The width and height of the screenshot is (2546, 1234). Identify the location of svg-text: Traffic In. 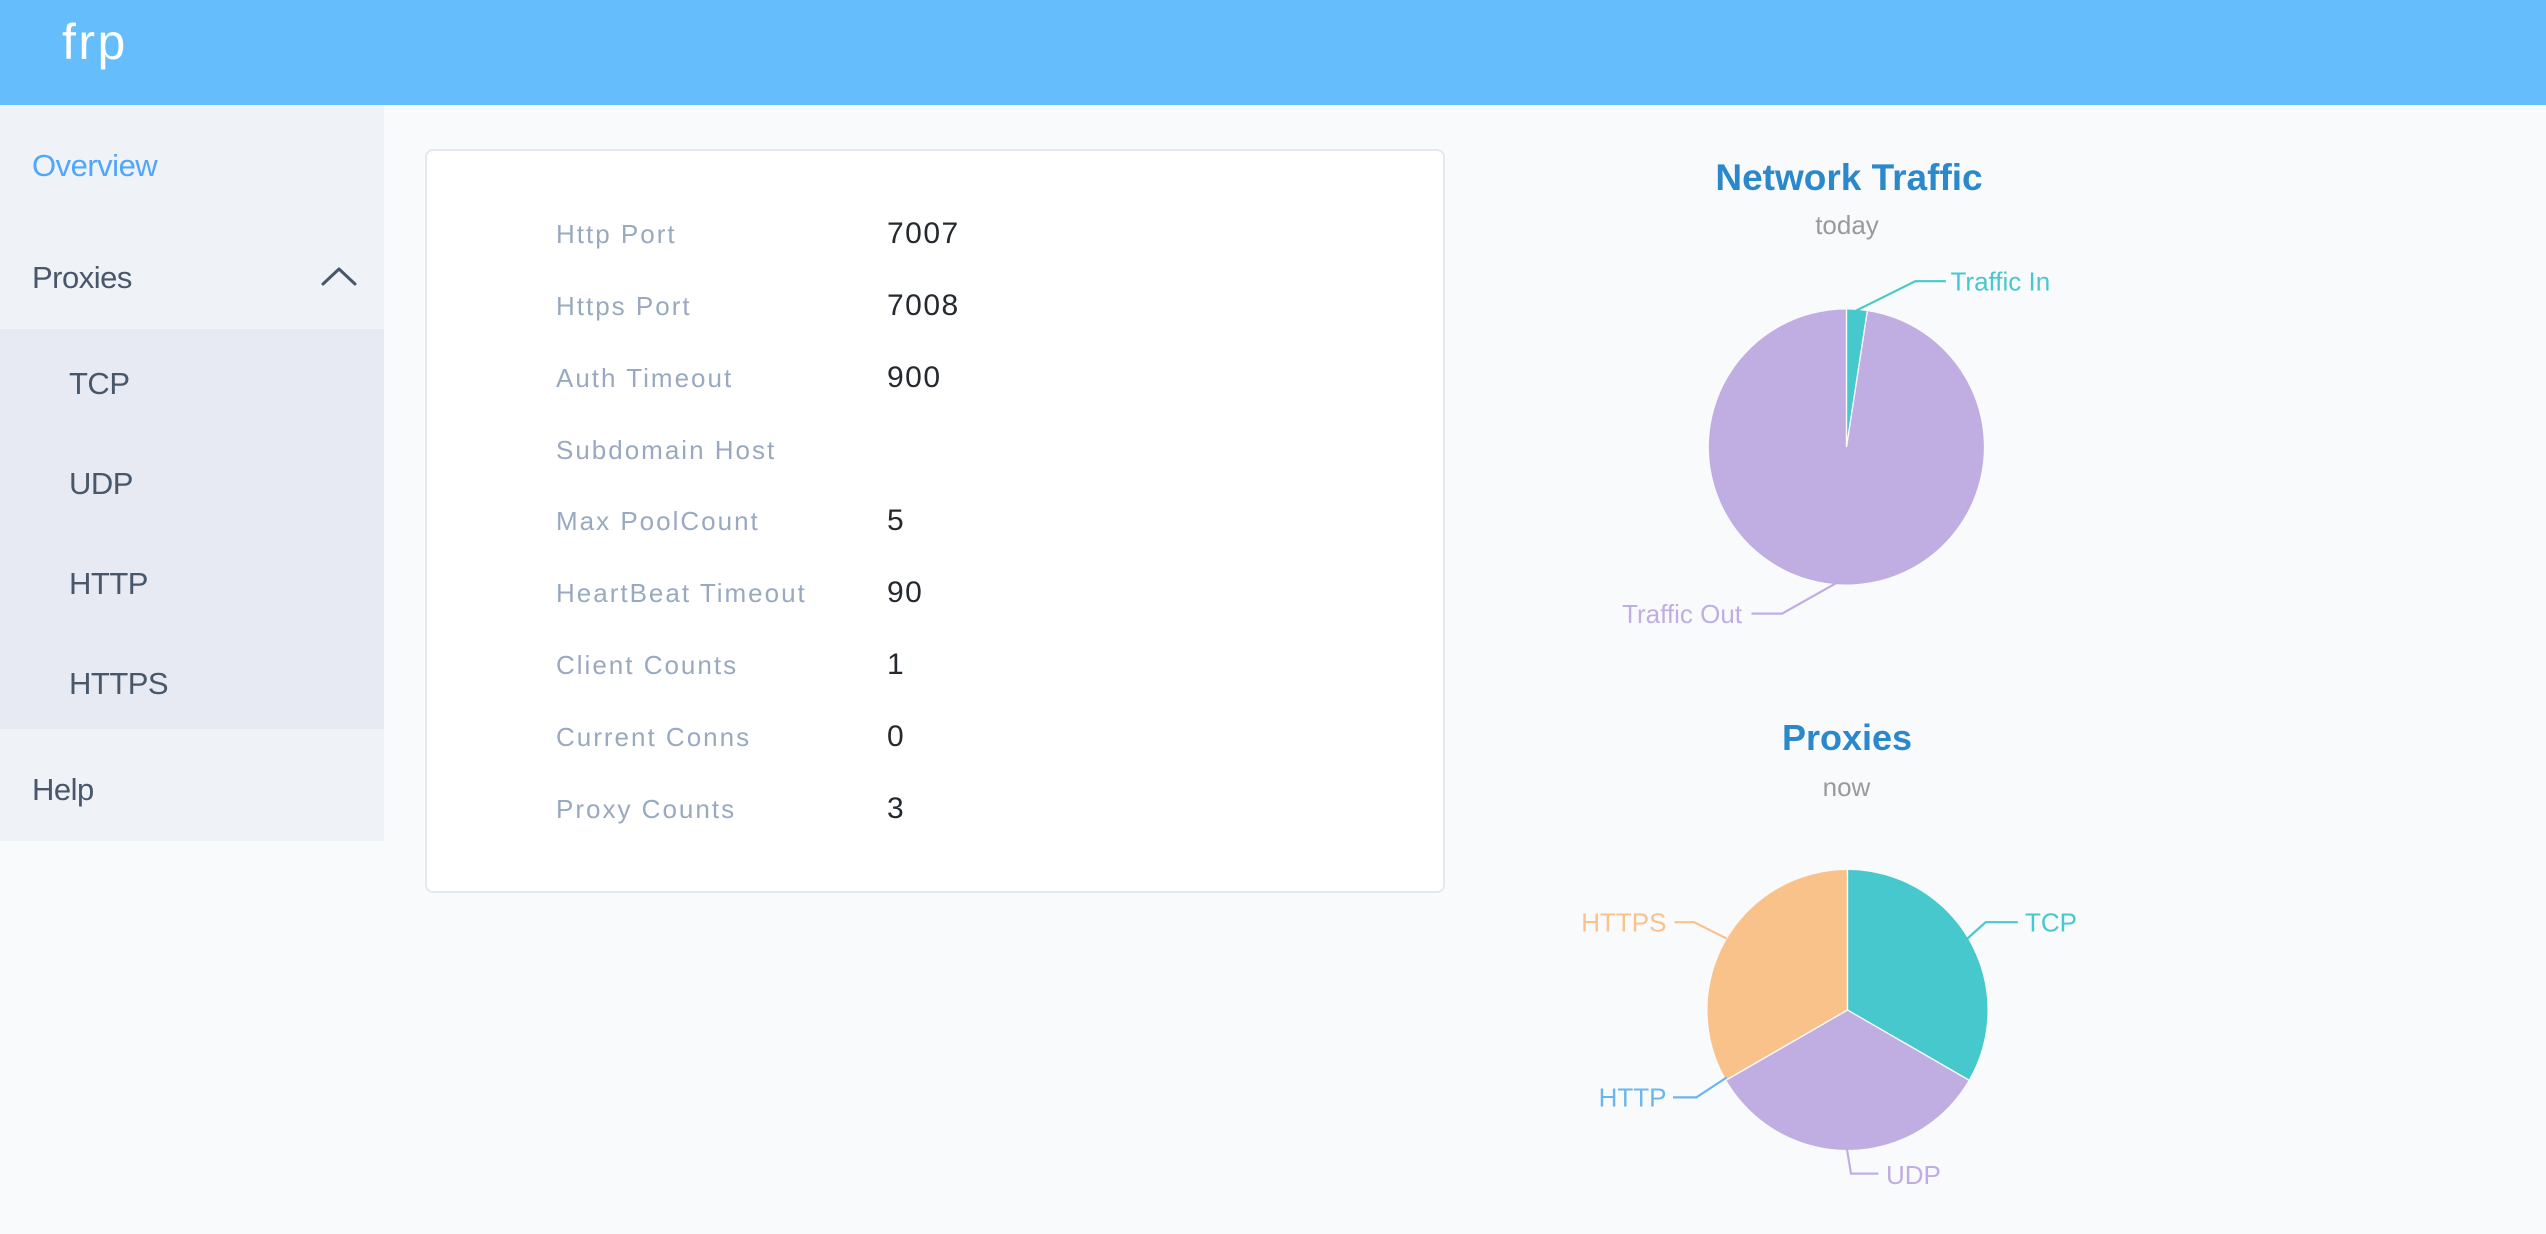
(2001, 282).